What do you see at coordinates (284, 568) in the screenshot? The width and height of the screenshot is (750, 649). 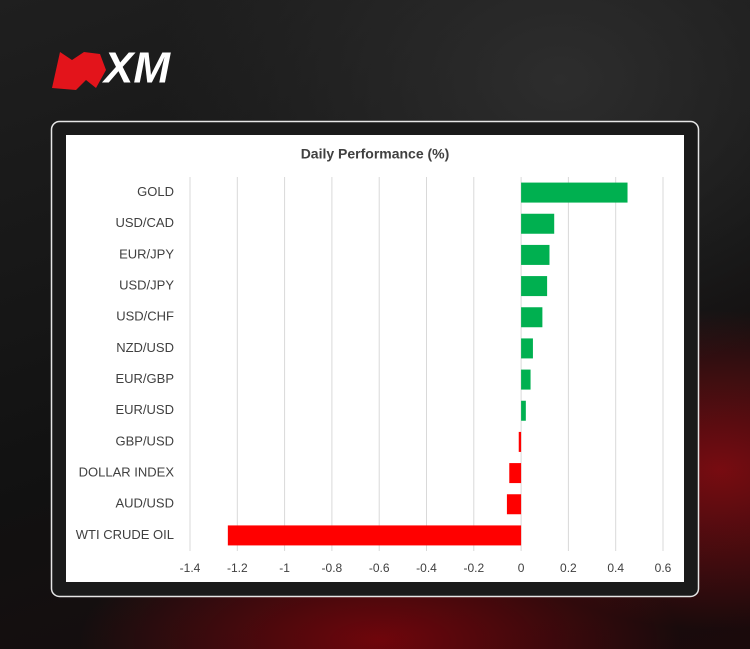 I see `x-tick-label: -1` at bounding box center [284, 568].